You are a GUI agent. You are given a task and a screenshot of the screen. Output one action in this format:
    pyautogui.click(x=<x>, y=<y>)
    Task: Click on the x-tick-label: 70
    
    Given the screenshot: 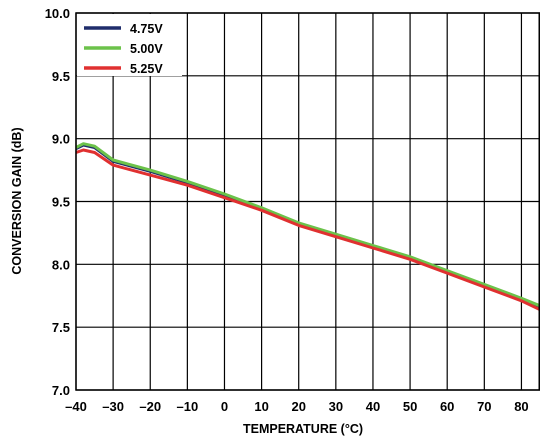 What is the action you would take?
    pyautogui.click(x=484, y=406)
    